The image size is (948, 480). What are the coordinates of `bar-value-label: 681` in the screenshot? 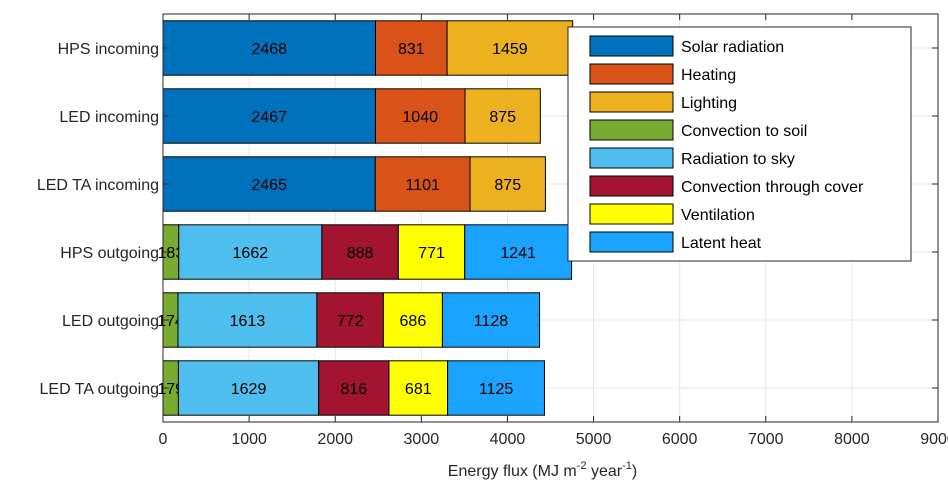 It's located at (418, 389).